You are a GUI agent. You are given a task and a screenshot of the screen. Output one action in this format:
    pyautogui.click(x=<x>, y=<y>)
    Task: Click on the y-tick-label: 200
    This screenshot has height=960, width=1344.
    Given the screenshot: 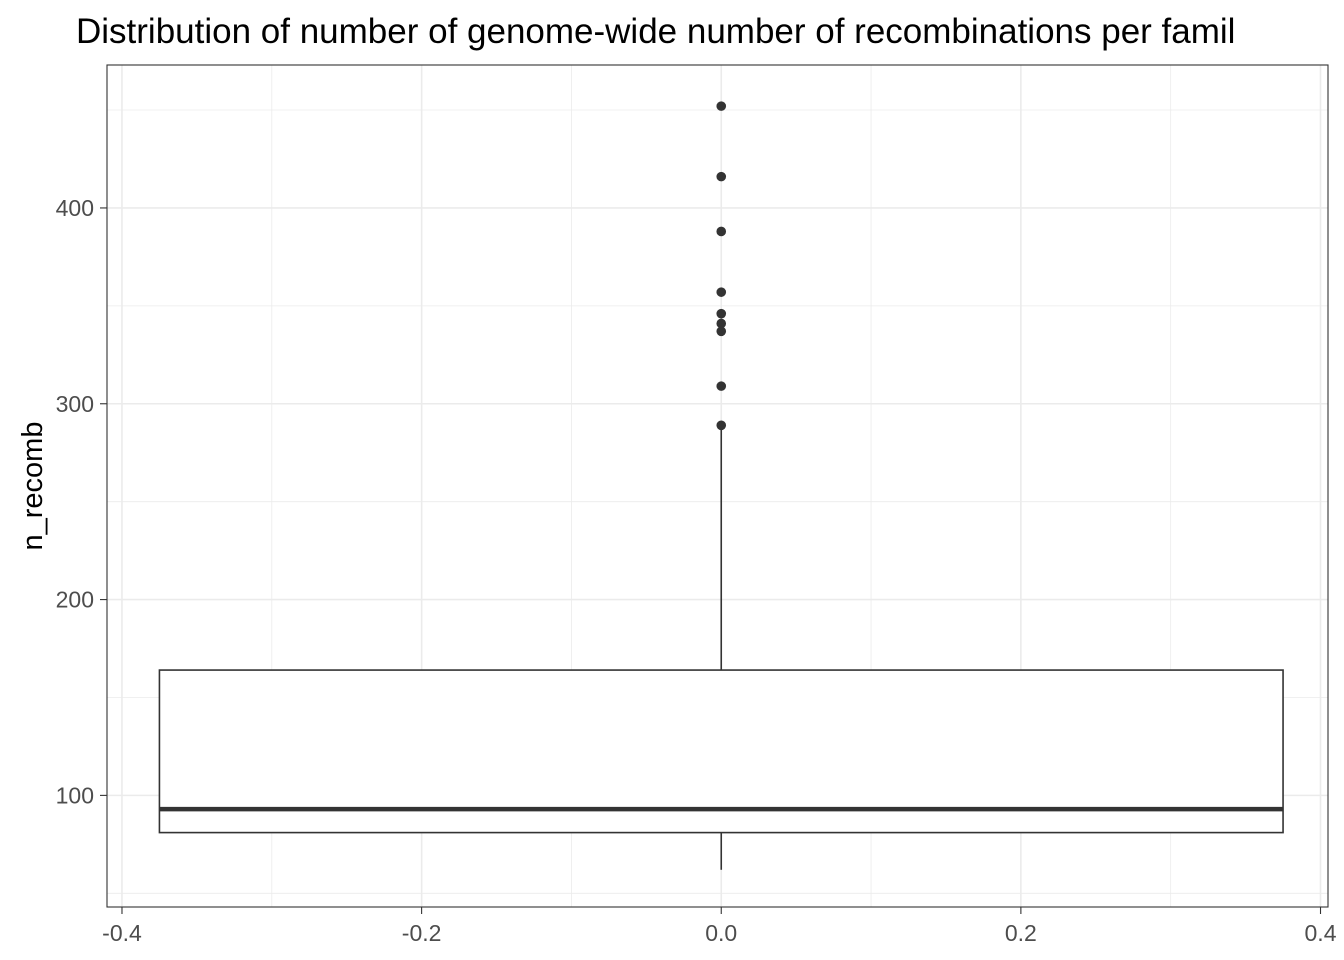 What is the action you would take?
    pyautogui.click(x=75, y=600)
    